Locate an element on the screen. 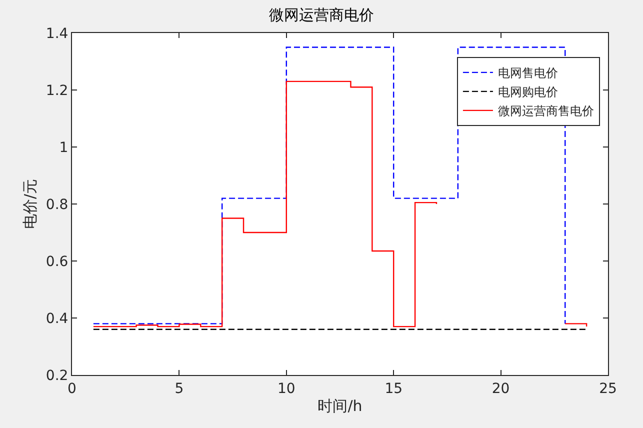 Image resolution: width=643 pixels, height=428 pixels. y-tick-label: 1.2 is located at coordinates (57, 90).